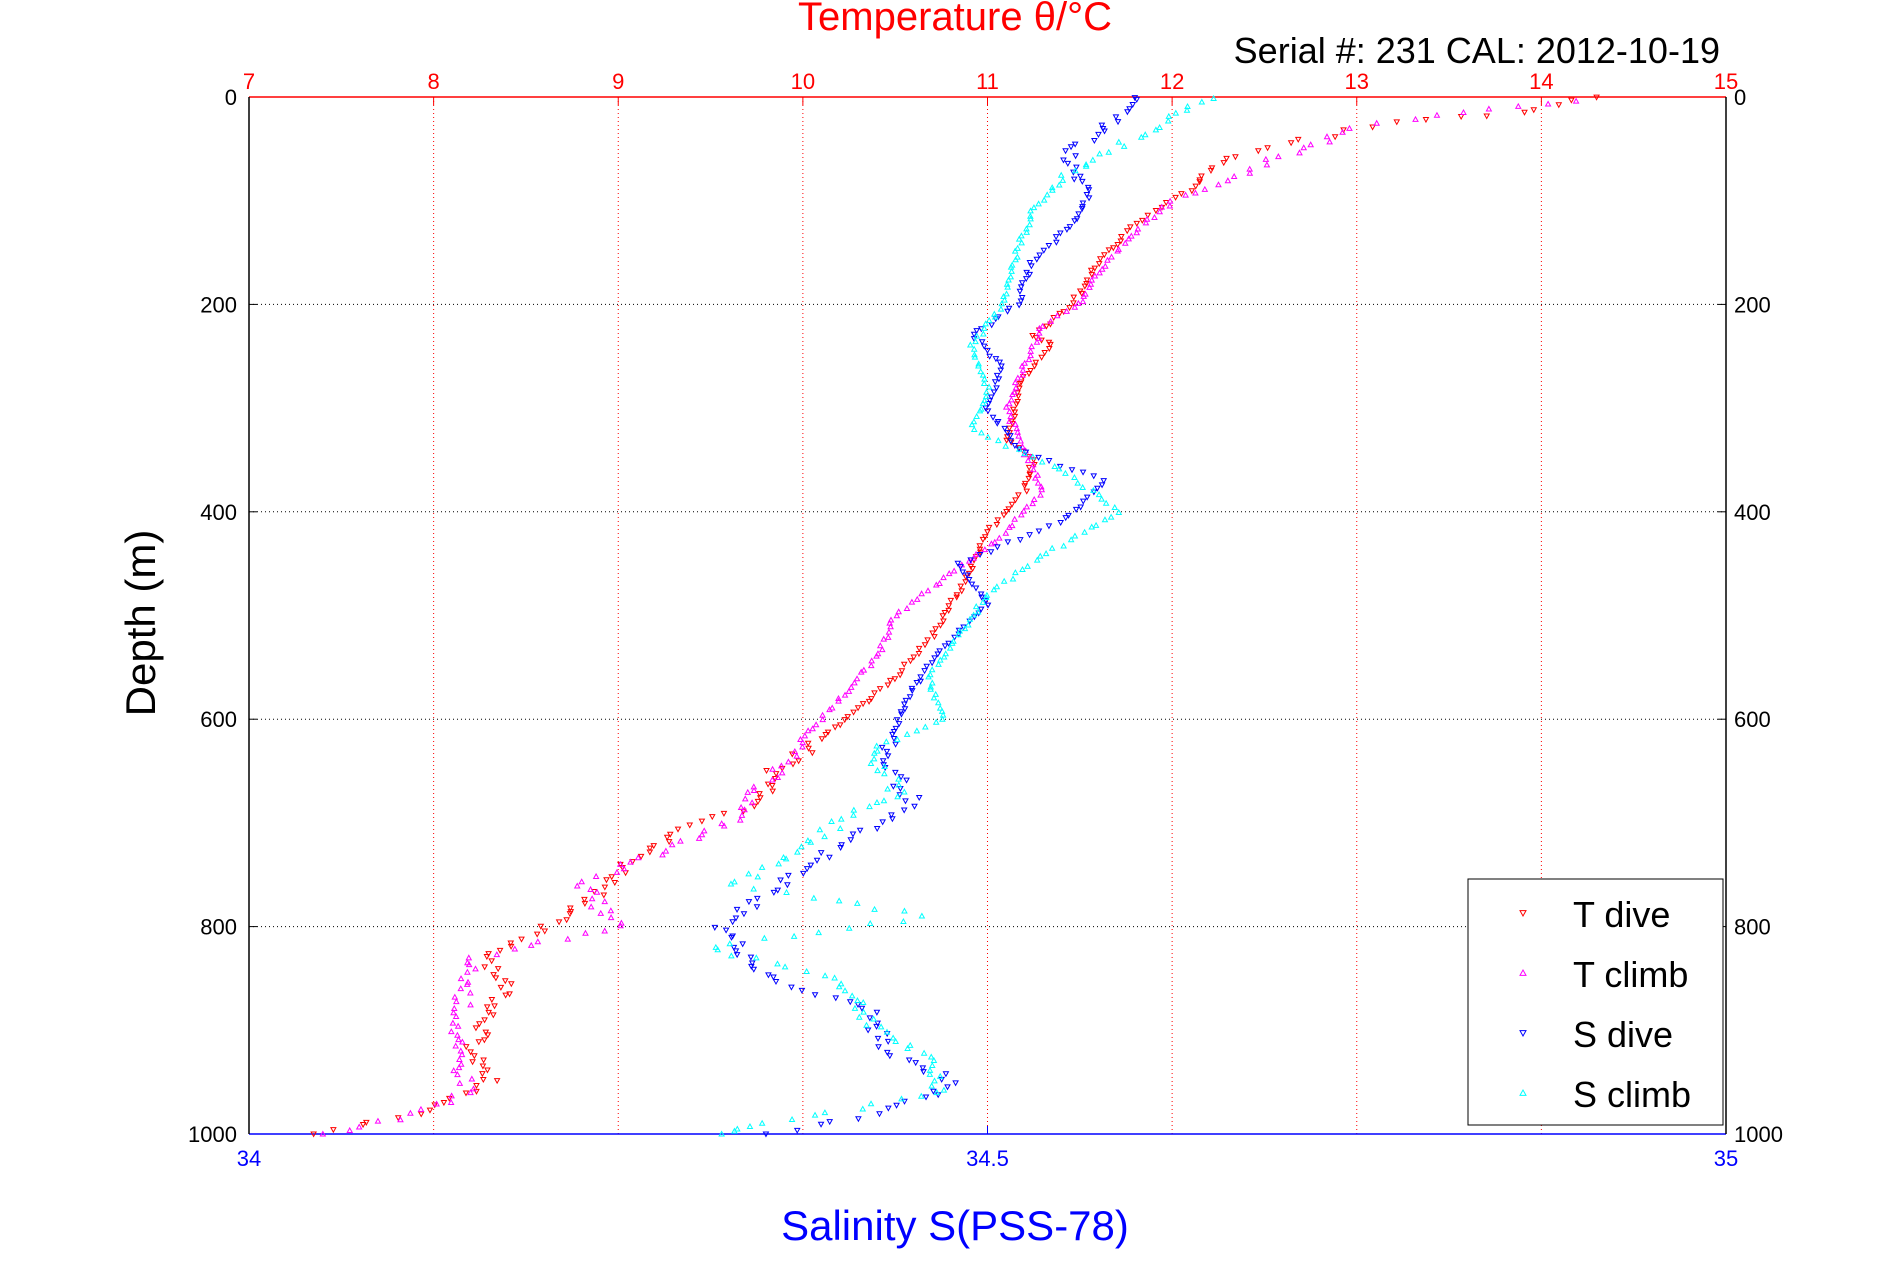  Describe the element at coordinates (1523, 972) in the screenshot. I see `legend-marker-icon` at that location.